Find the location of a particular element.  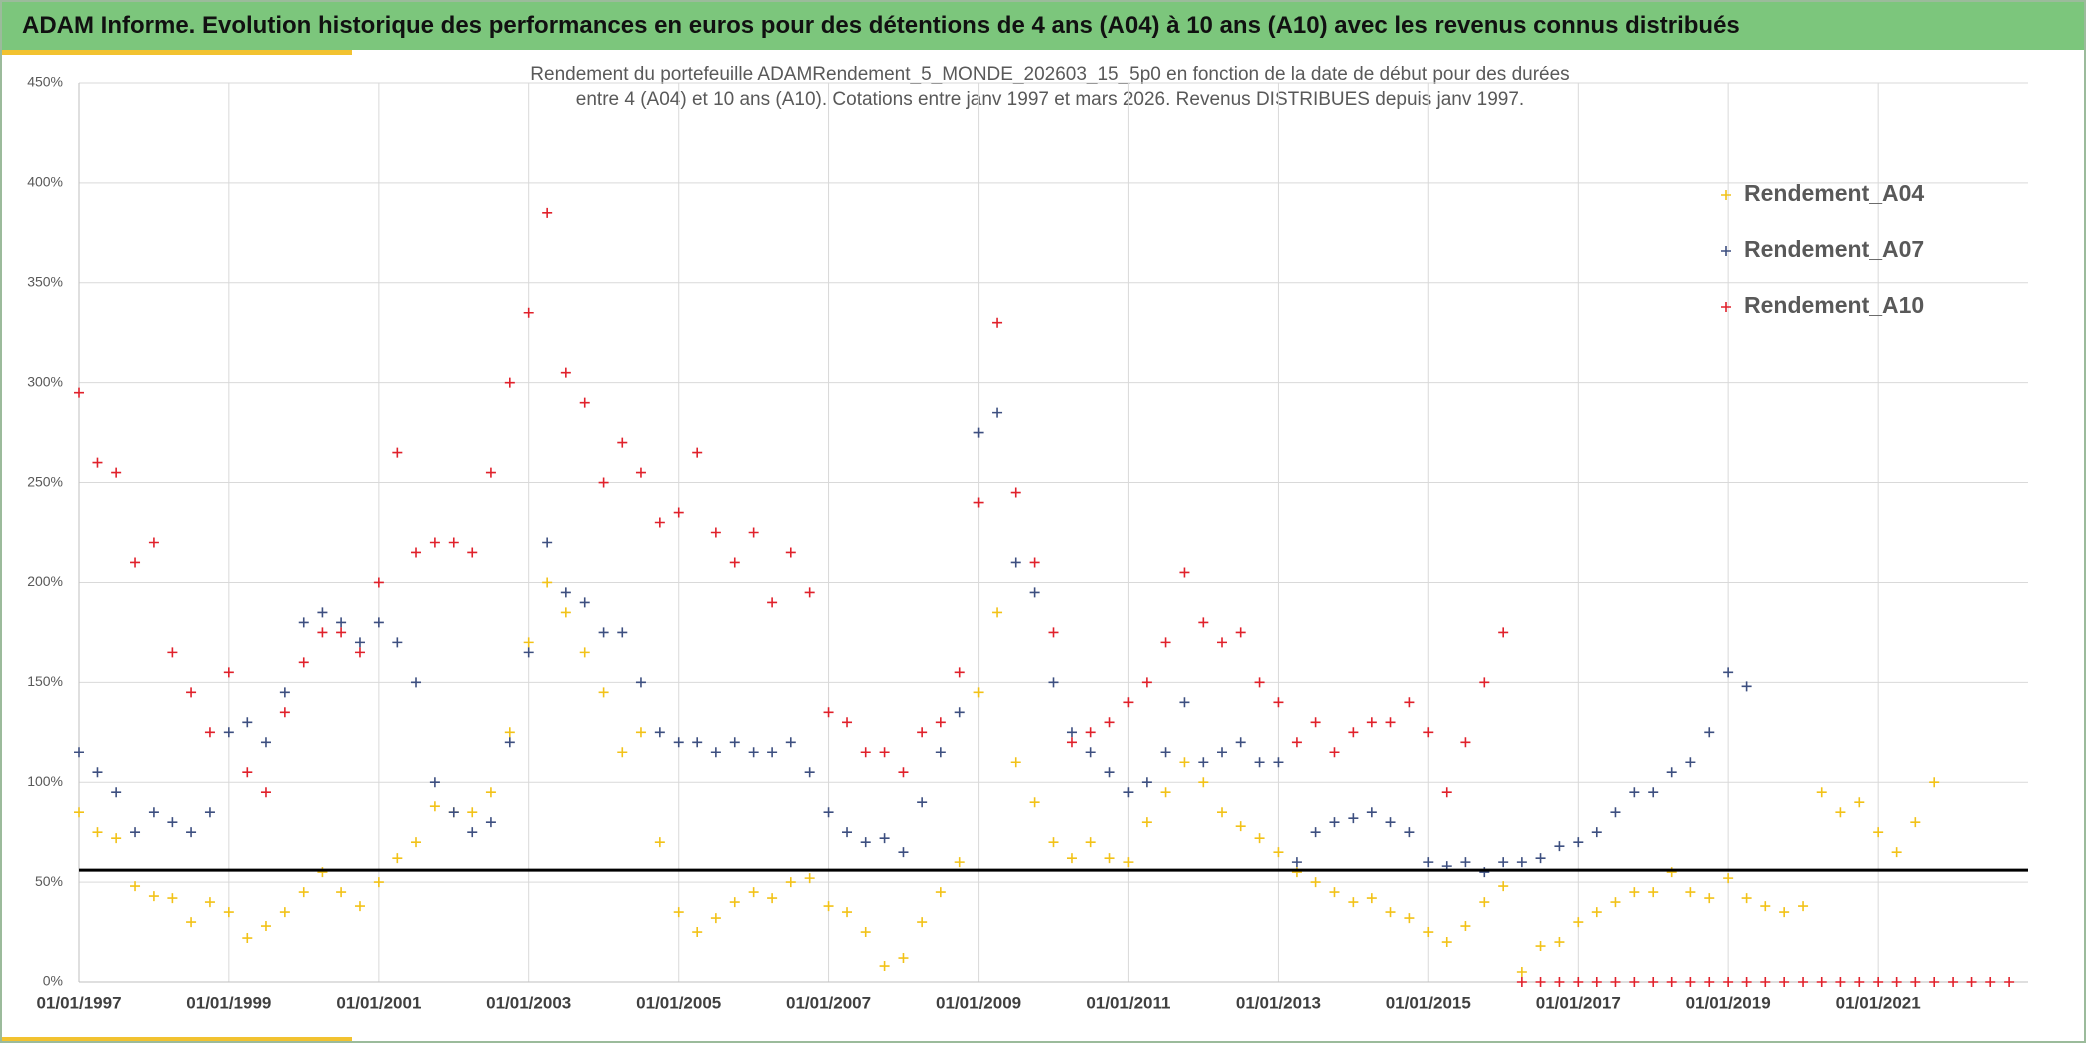

y-tick-label: 50% is located at coordinates (49, 881).